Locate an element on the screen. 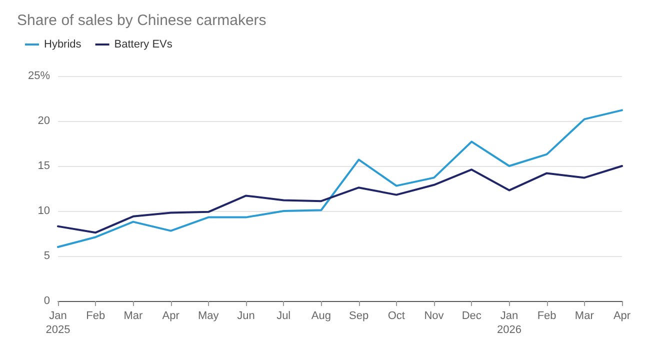 The height and width of the screenshot is (353, 660). x-tick-label: Sep is located at coordinates (359, 316).